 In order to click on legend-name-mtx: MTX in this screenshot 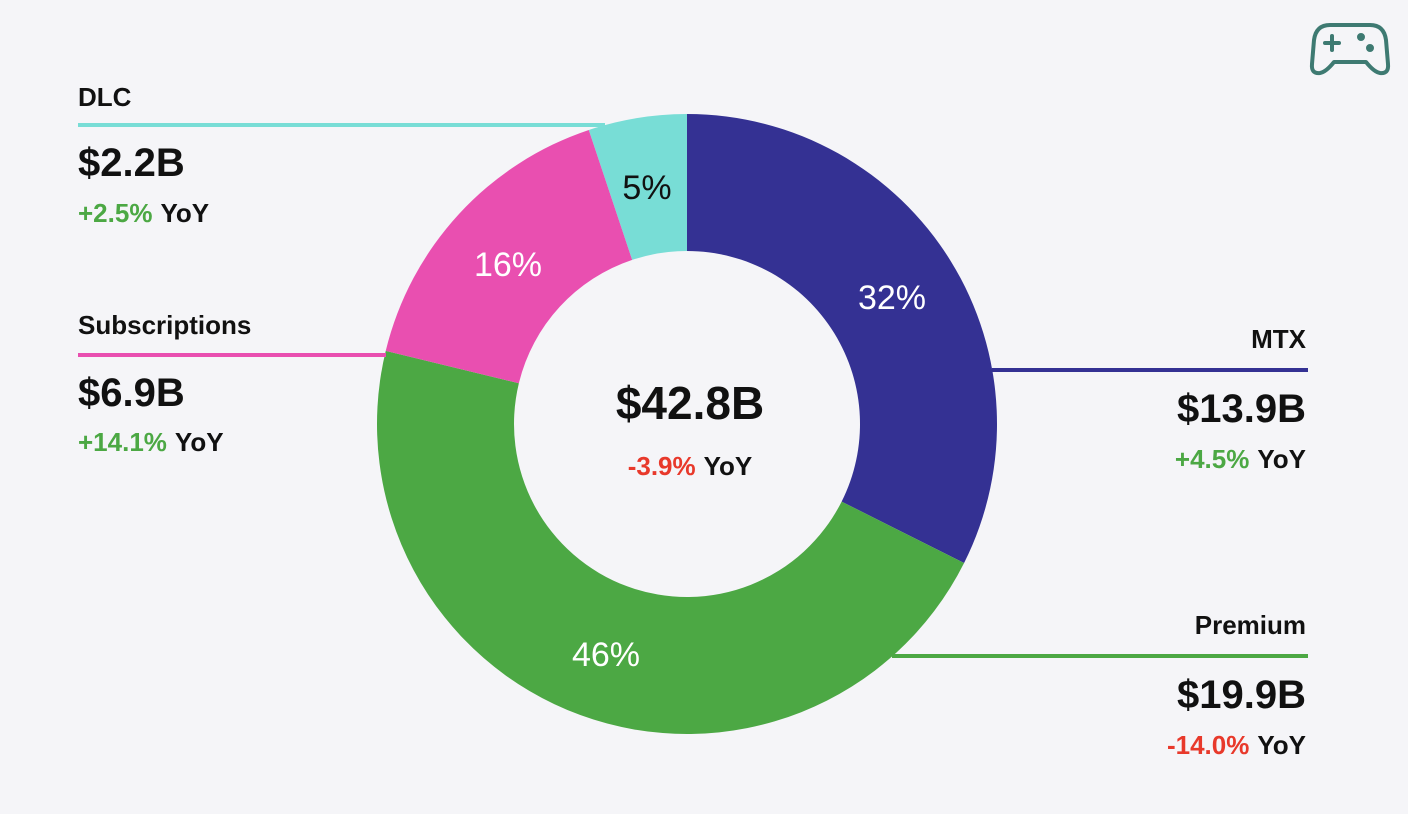, I will do `click(1279, 339)`.